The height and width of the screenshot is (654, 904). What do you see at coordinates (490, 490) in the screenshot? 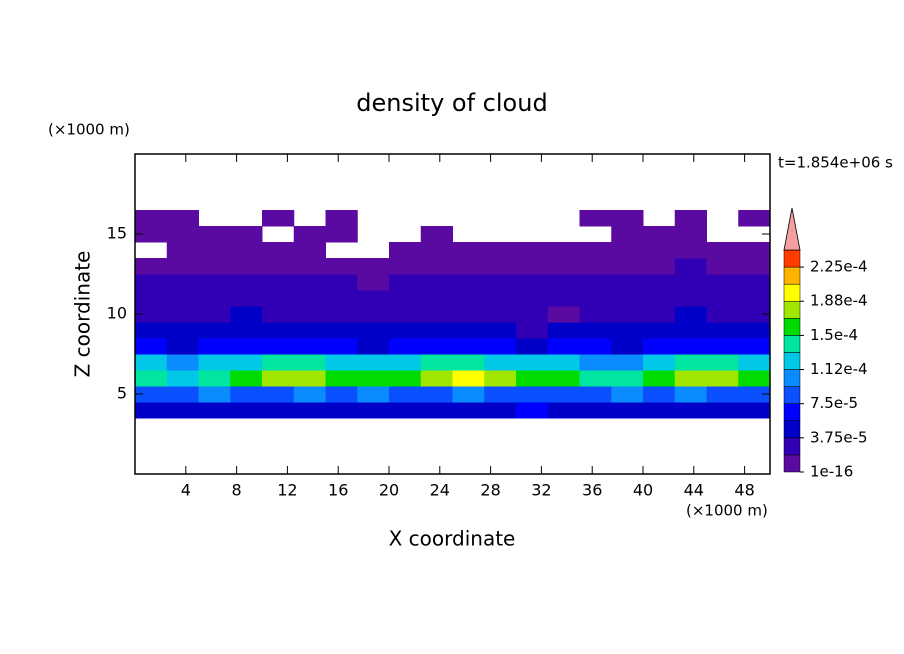
I see `x-tick-label: 28` at bounding box center [490, 490].